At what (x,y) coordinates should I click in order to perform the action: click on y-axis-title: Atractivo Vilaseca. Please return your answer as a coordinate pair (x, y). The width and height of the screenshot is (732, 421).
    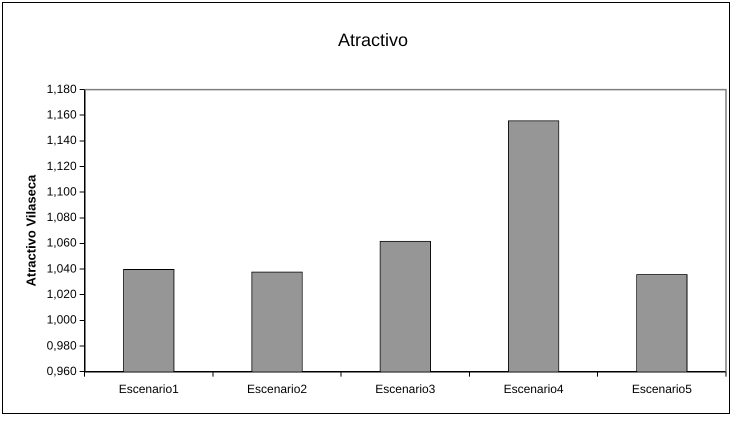
    Looking at the image, I should click on (30, 230).